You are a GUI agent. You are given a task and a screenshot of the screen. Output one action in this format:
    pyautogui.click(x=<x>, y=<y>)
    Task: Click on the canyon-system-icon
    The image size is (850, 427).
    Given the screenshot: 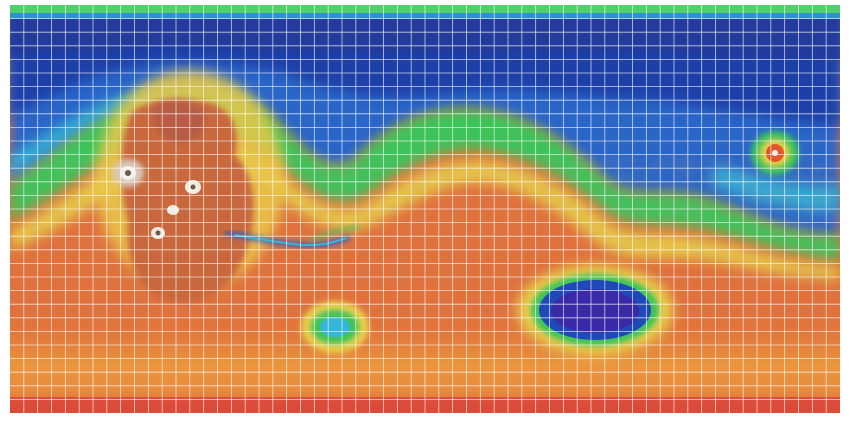 What is the action you would take?
    pyautogui.click(x=292, y=236)
    